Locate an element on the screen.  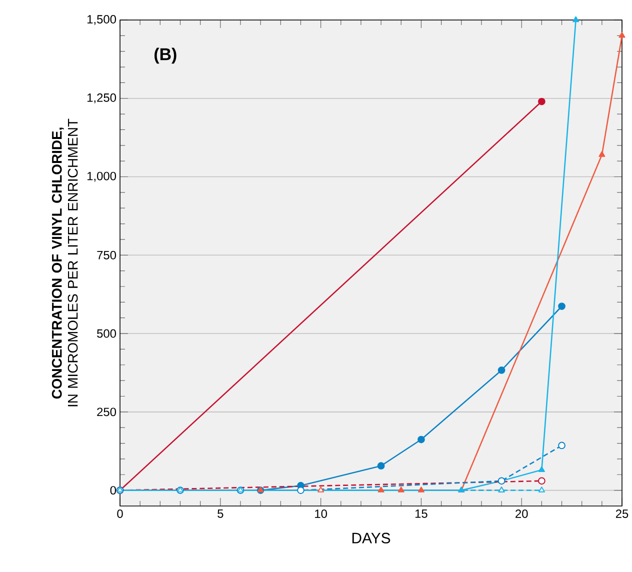
y-tick-label: 0 is located at coordinates (113, 490).